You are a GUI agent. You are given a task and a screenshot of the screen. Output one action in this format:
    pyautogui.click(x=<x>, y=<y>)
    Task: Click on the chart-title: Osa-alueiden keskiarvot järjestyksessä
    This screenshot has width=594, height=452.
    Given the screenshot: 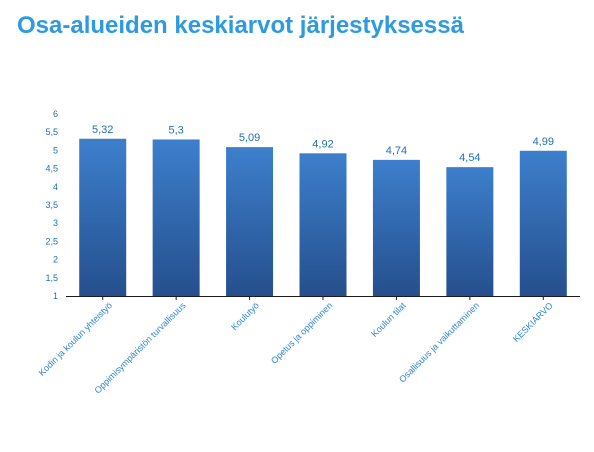 What is the action you would take?
    pyautogui.click(x=240, y=25)
    